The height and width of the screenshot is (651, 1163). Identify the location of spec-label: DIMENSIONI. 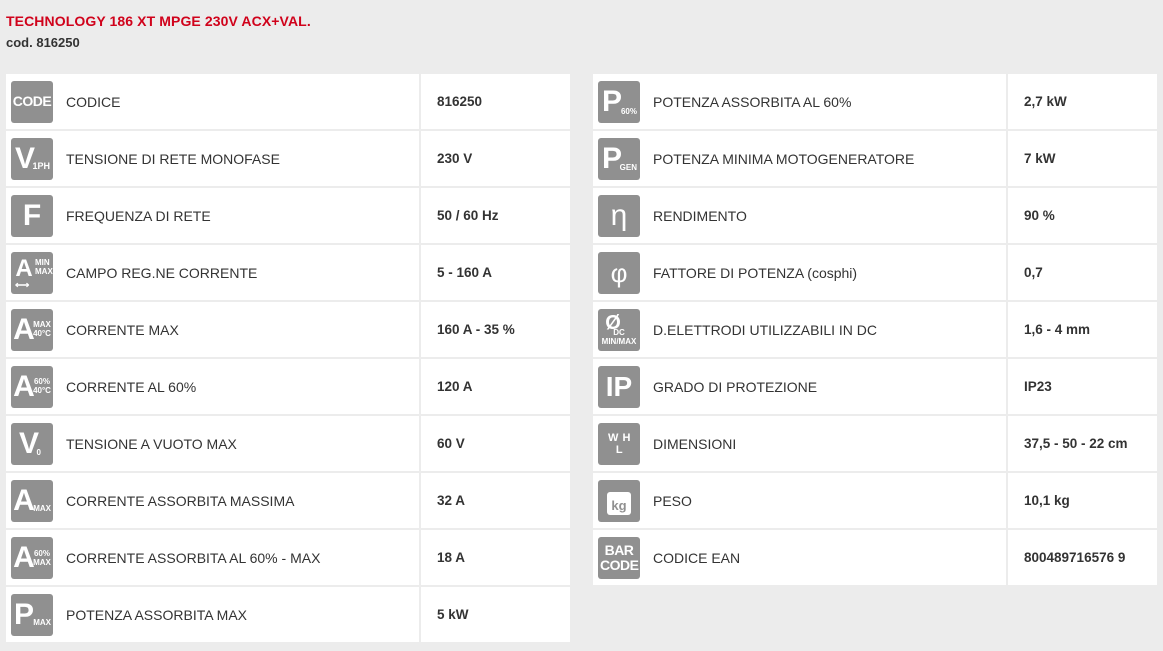
(695, 443).